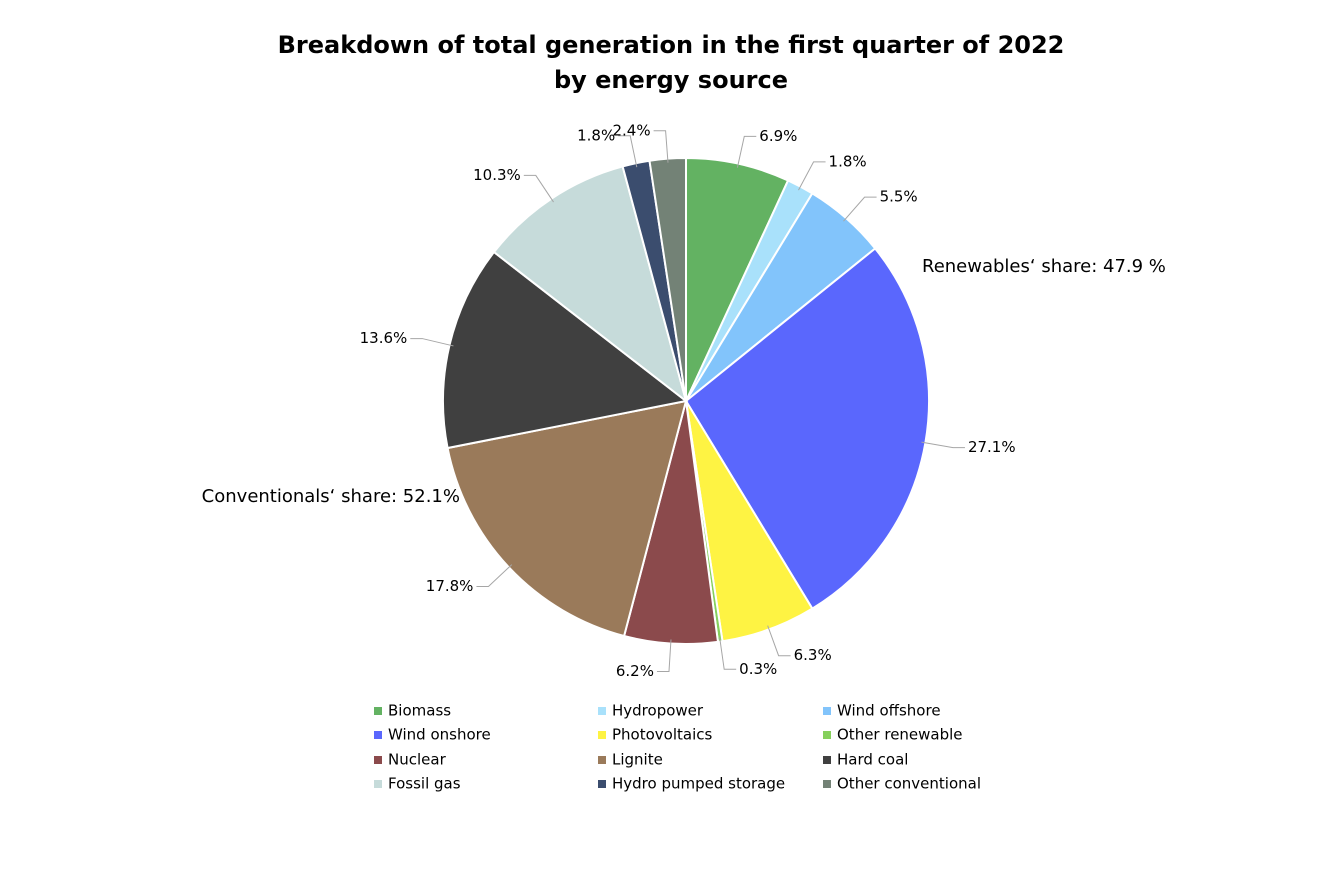 The height and width of the screenshot is (889, 1334). I want to click on data-label: 6.9%, so click(778, 136).